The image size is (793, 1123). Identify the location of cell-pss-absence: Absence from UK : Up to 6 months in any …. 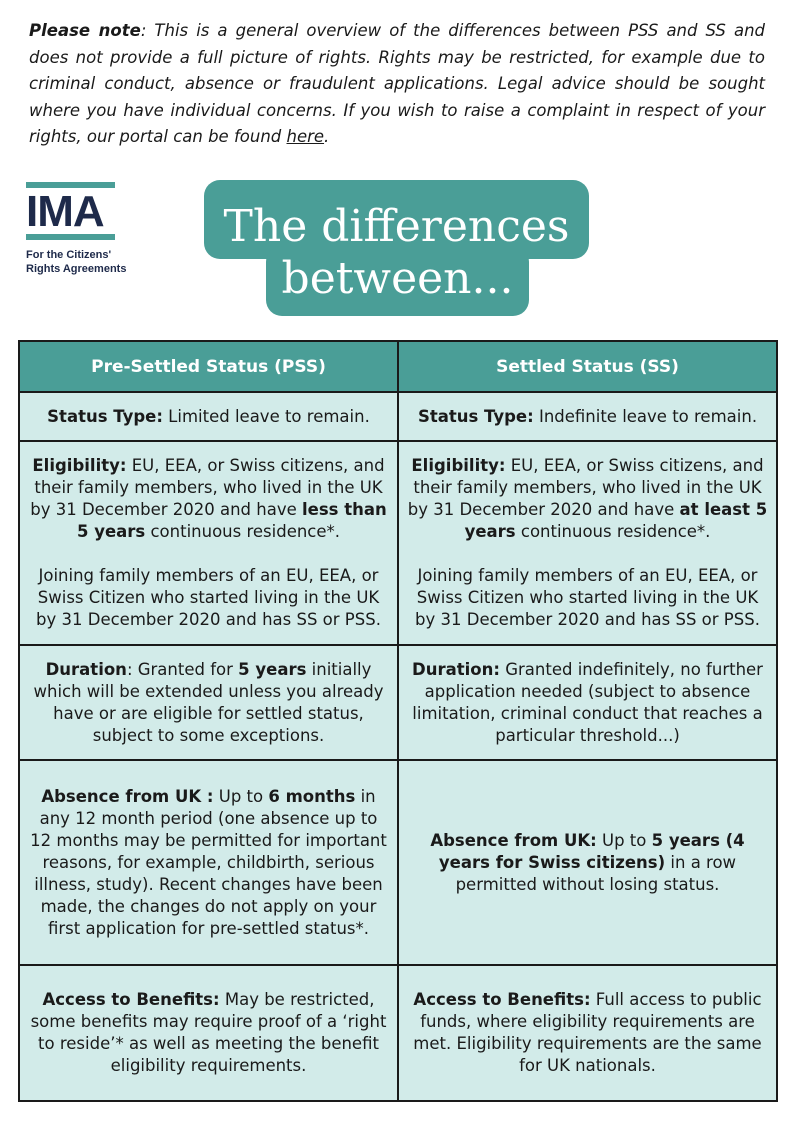
(208, 862).